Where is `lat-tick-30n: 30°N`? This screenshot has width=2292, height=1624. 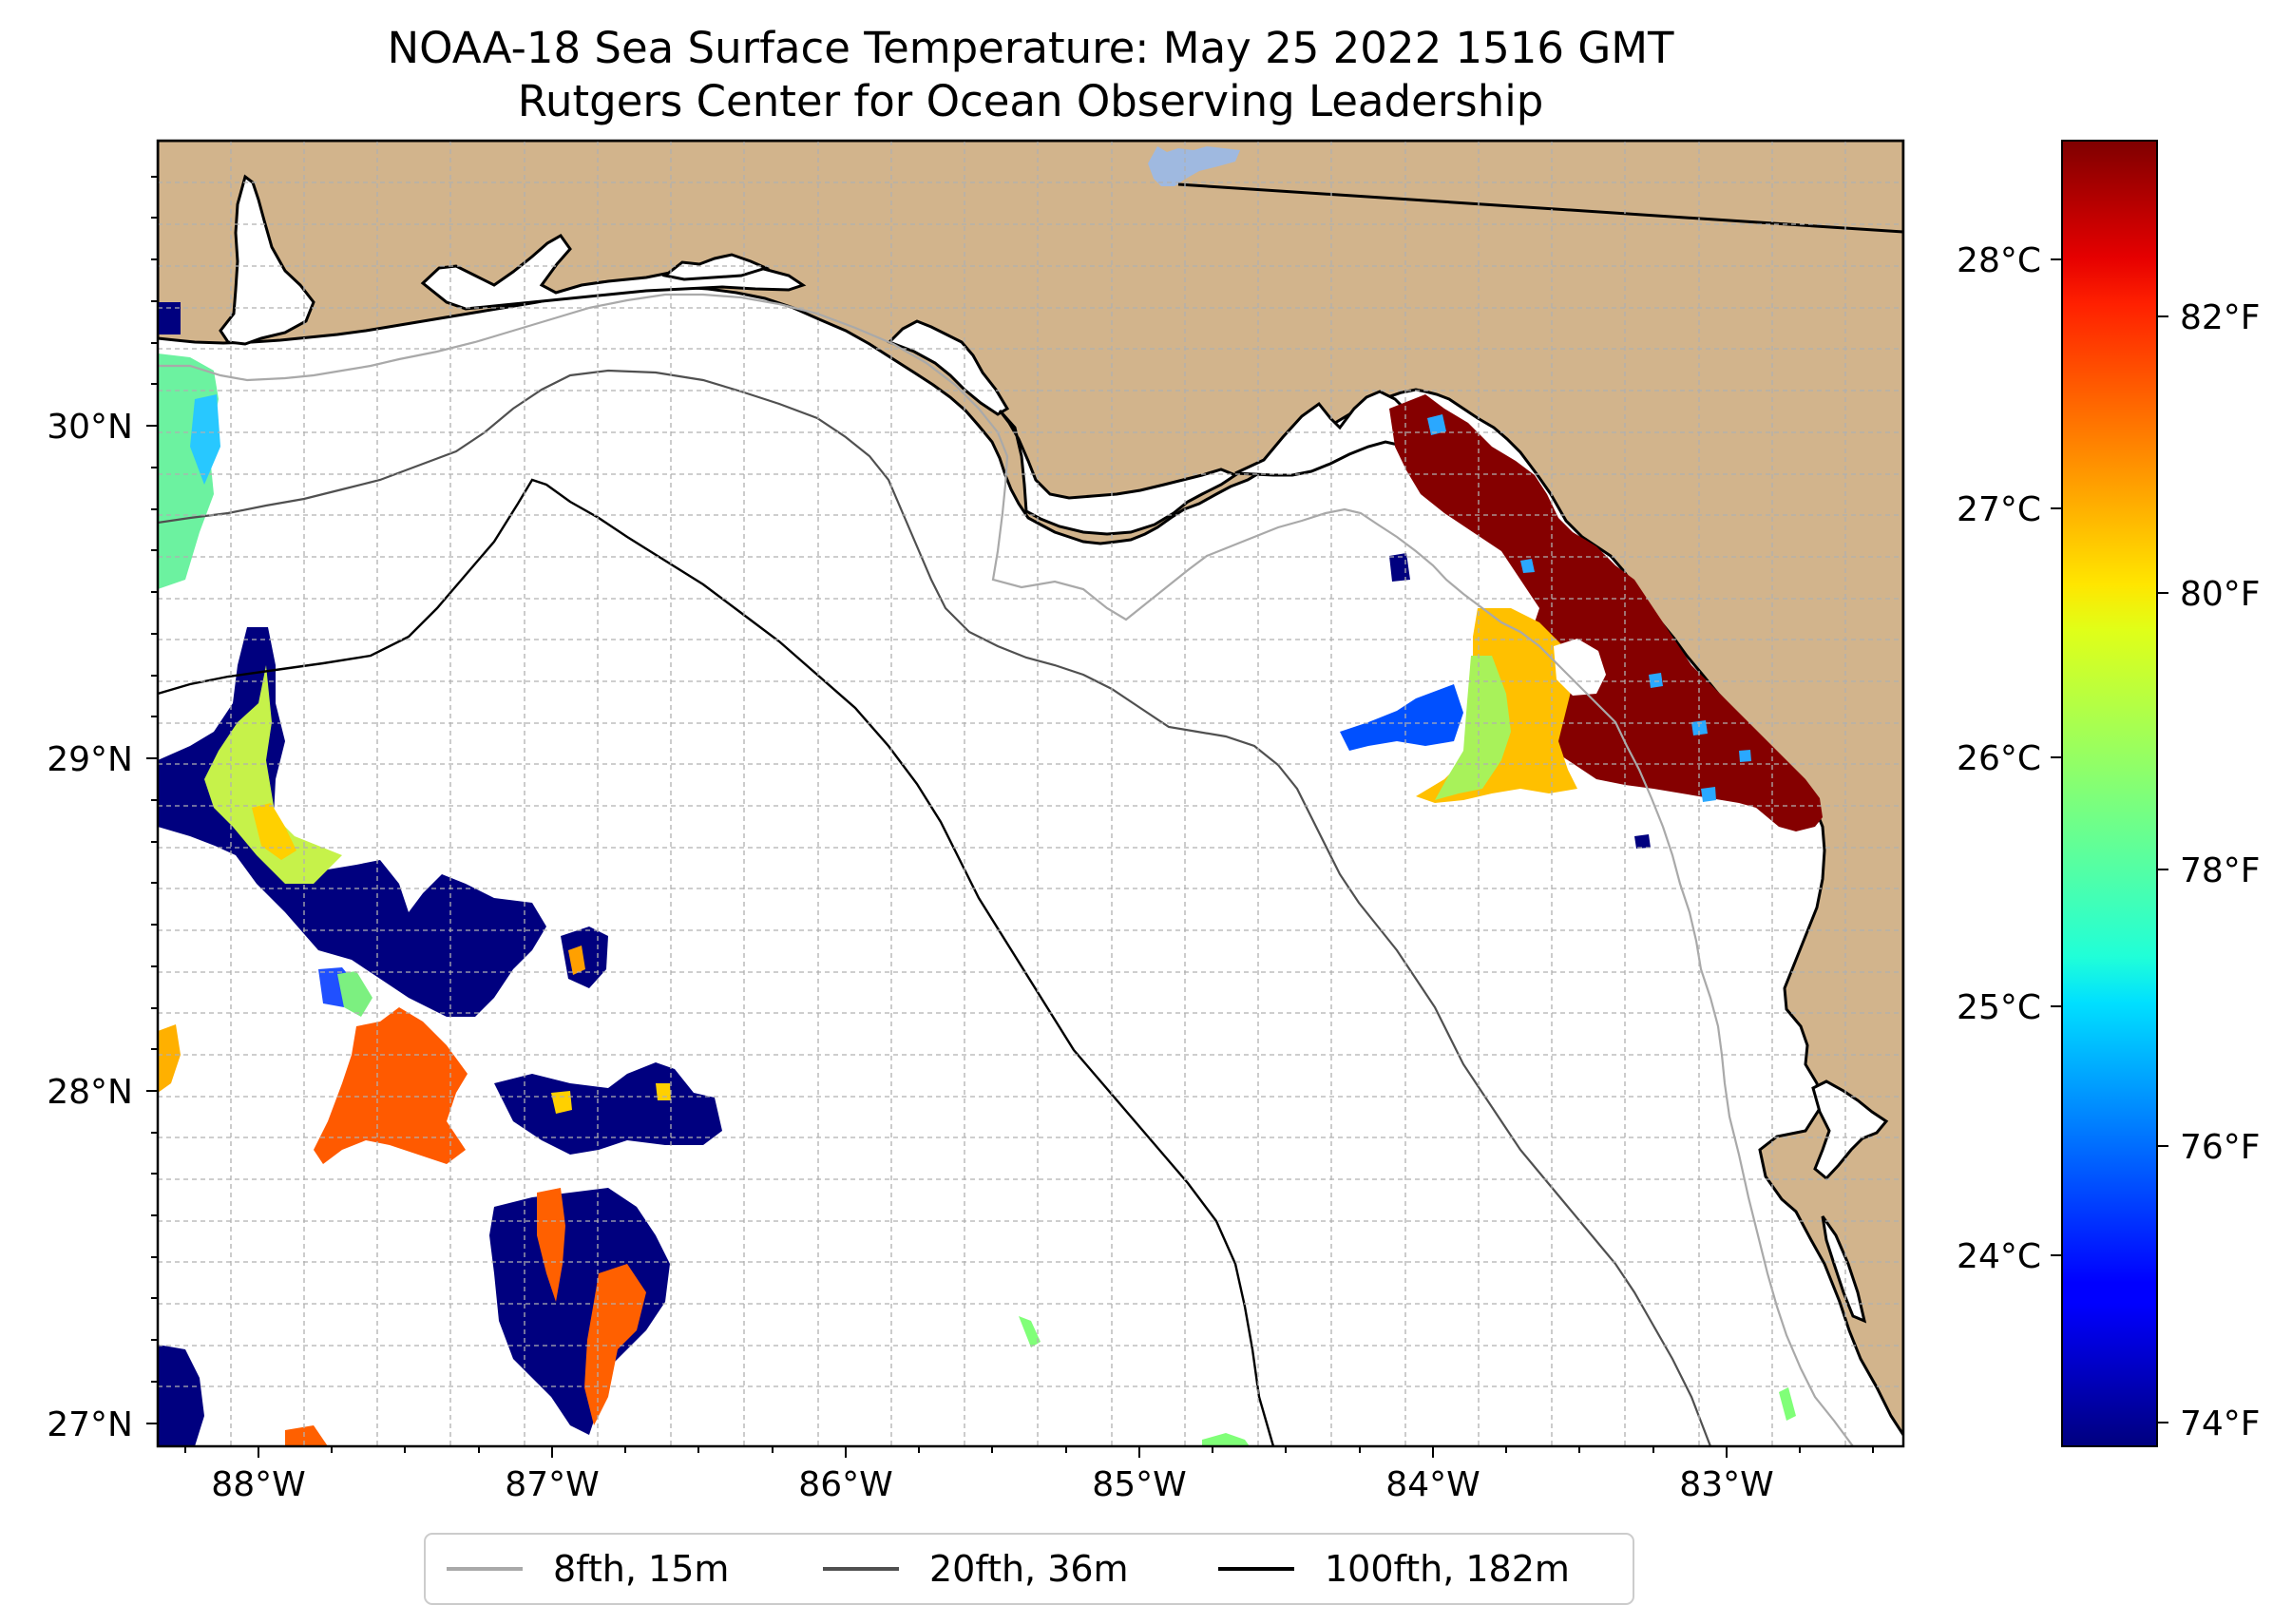
lat-tick-30n: 30°N is located at coordinates (90, 427).